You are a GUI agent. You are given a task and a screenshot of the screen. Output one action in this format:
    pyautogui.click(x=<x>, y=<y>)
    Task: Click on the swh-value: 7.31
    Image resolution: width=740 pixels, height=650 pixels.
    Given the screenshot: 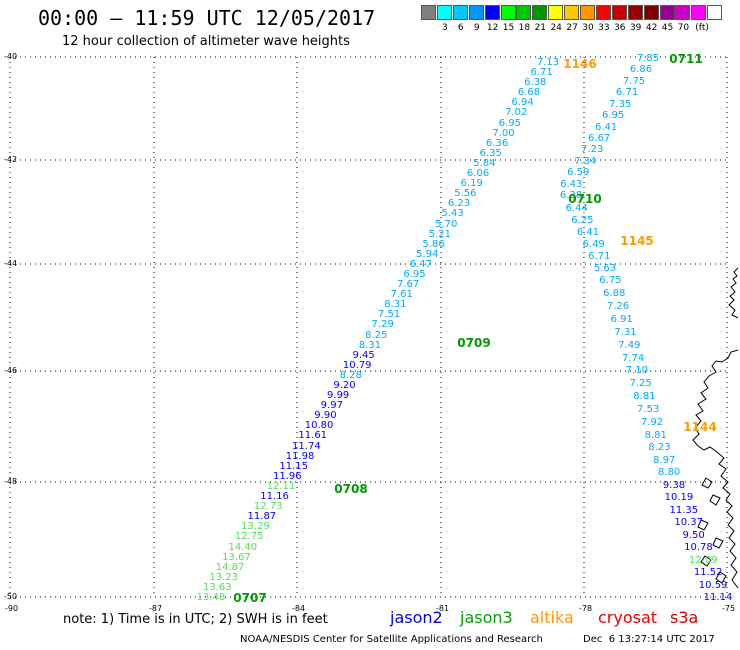 What is the action you would take?
    pyautogui.click(x=625, y=332)
    